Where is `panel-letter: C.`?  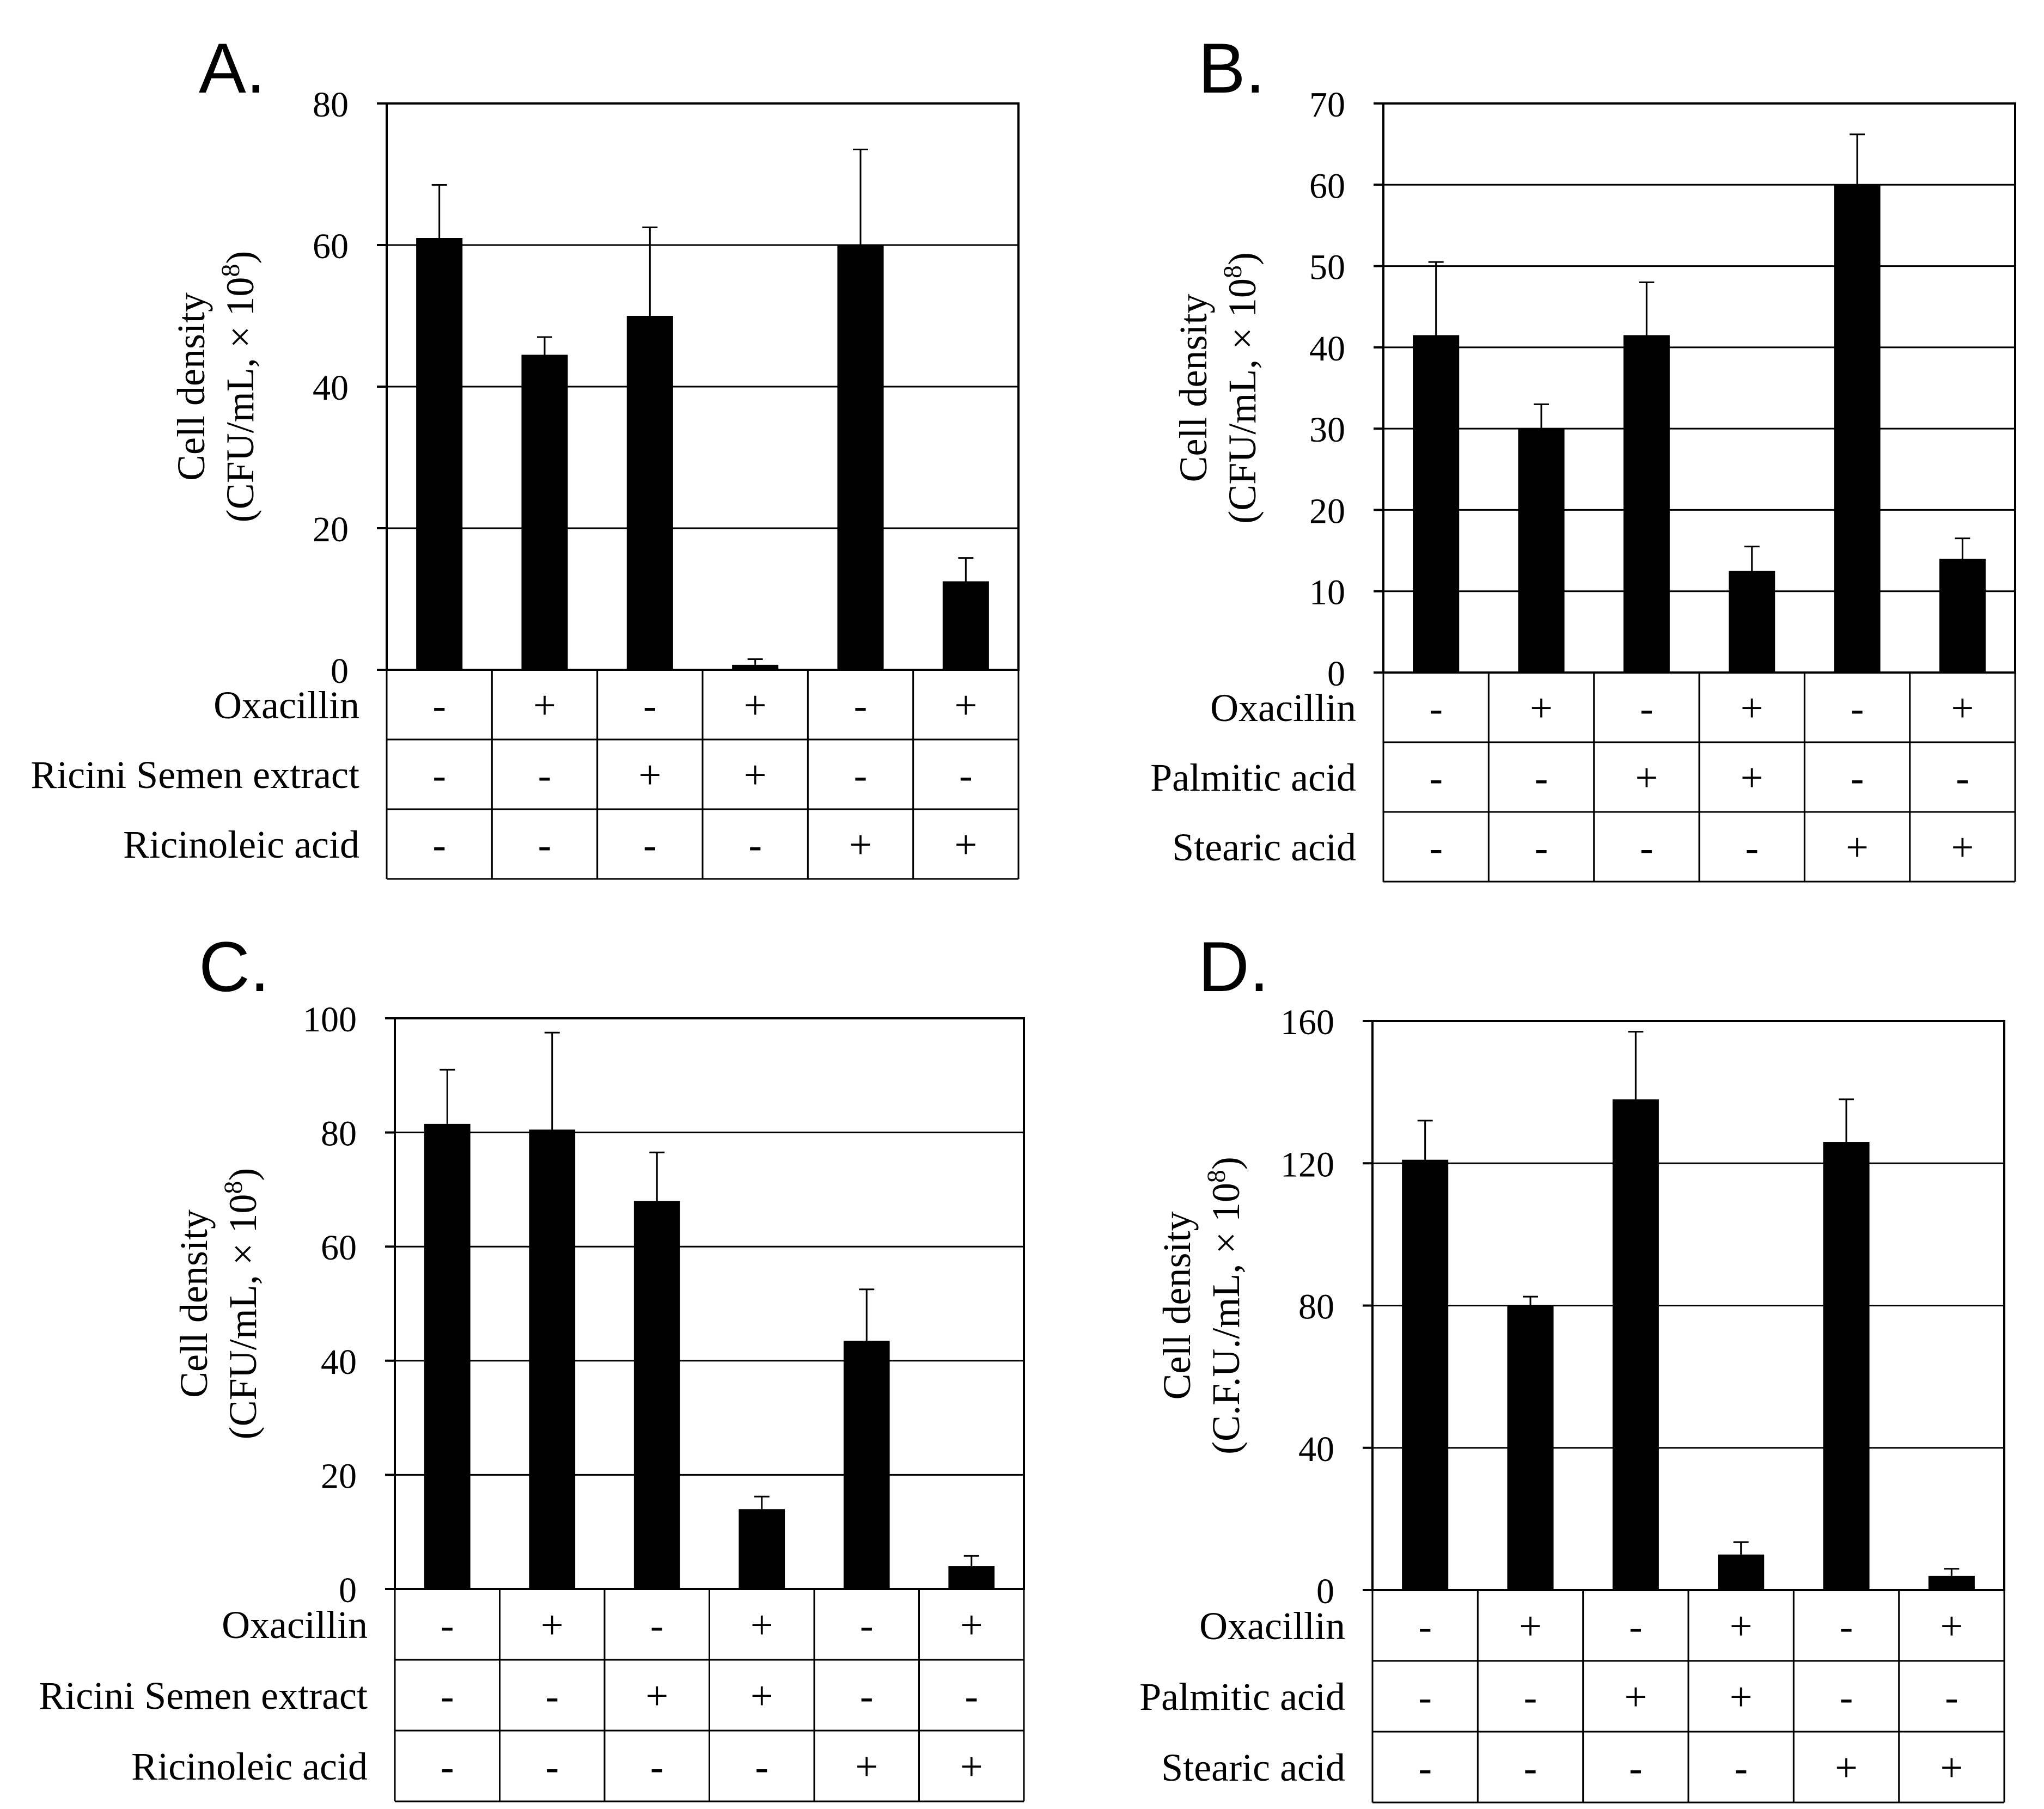
panel-letter: C. is located at coordinates (235, 966).